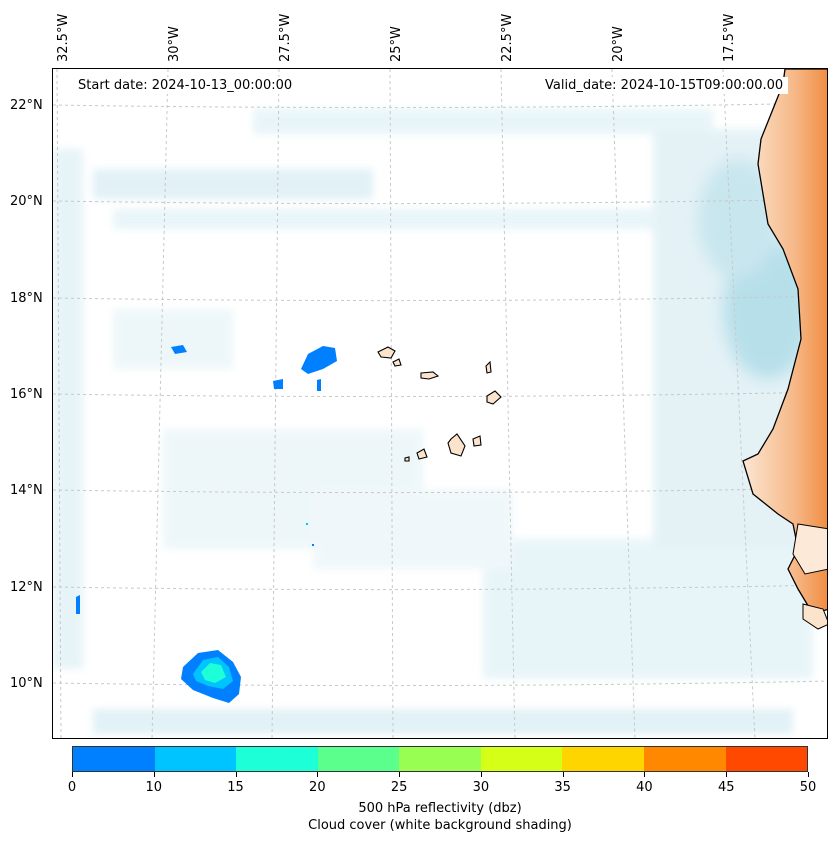 The image size is (837, 843). I want to click on colorbar-tick-label: 0, so click(72, 787).